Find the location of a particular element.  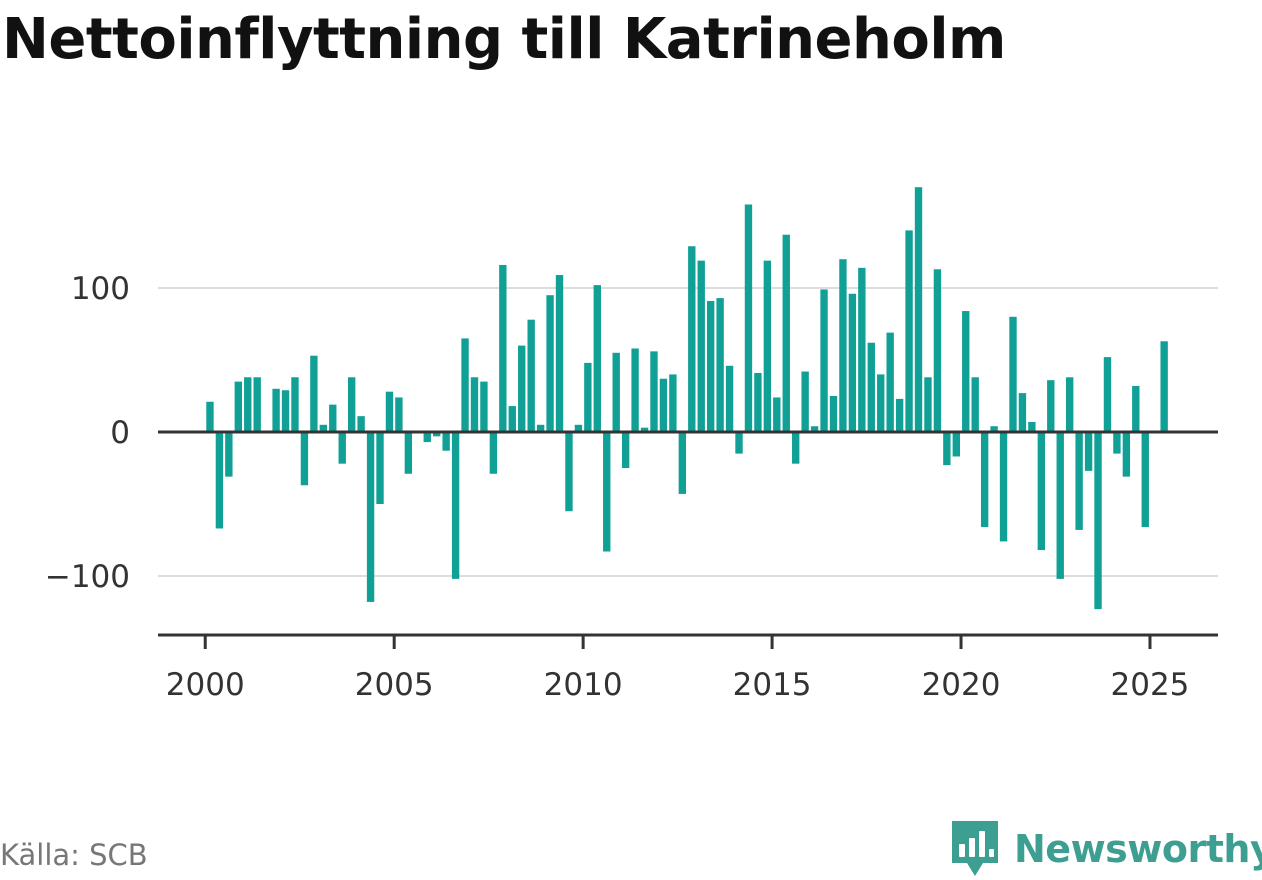

bar-2015-Q4 is located at coordinates (805, 401).